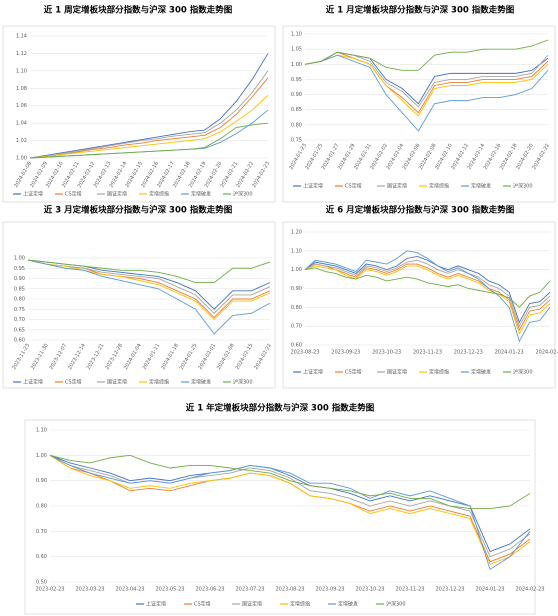 This screenshot has height=616, width=558. What do you see at coordinates (449, 590) in the screenshot?
I see `x-tick-label: 2023-12-23` at bounding box center [449, 590].